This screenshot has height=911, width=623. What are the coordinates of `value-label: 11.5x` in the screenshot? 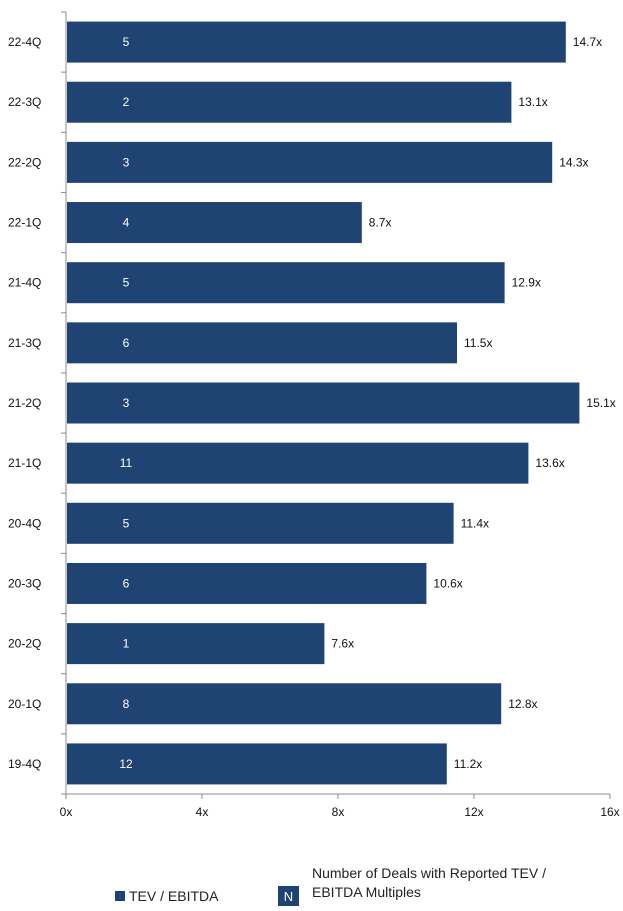 It's located at (478, 343).